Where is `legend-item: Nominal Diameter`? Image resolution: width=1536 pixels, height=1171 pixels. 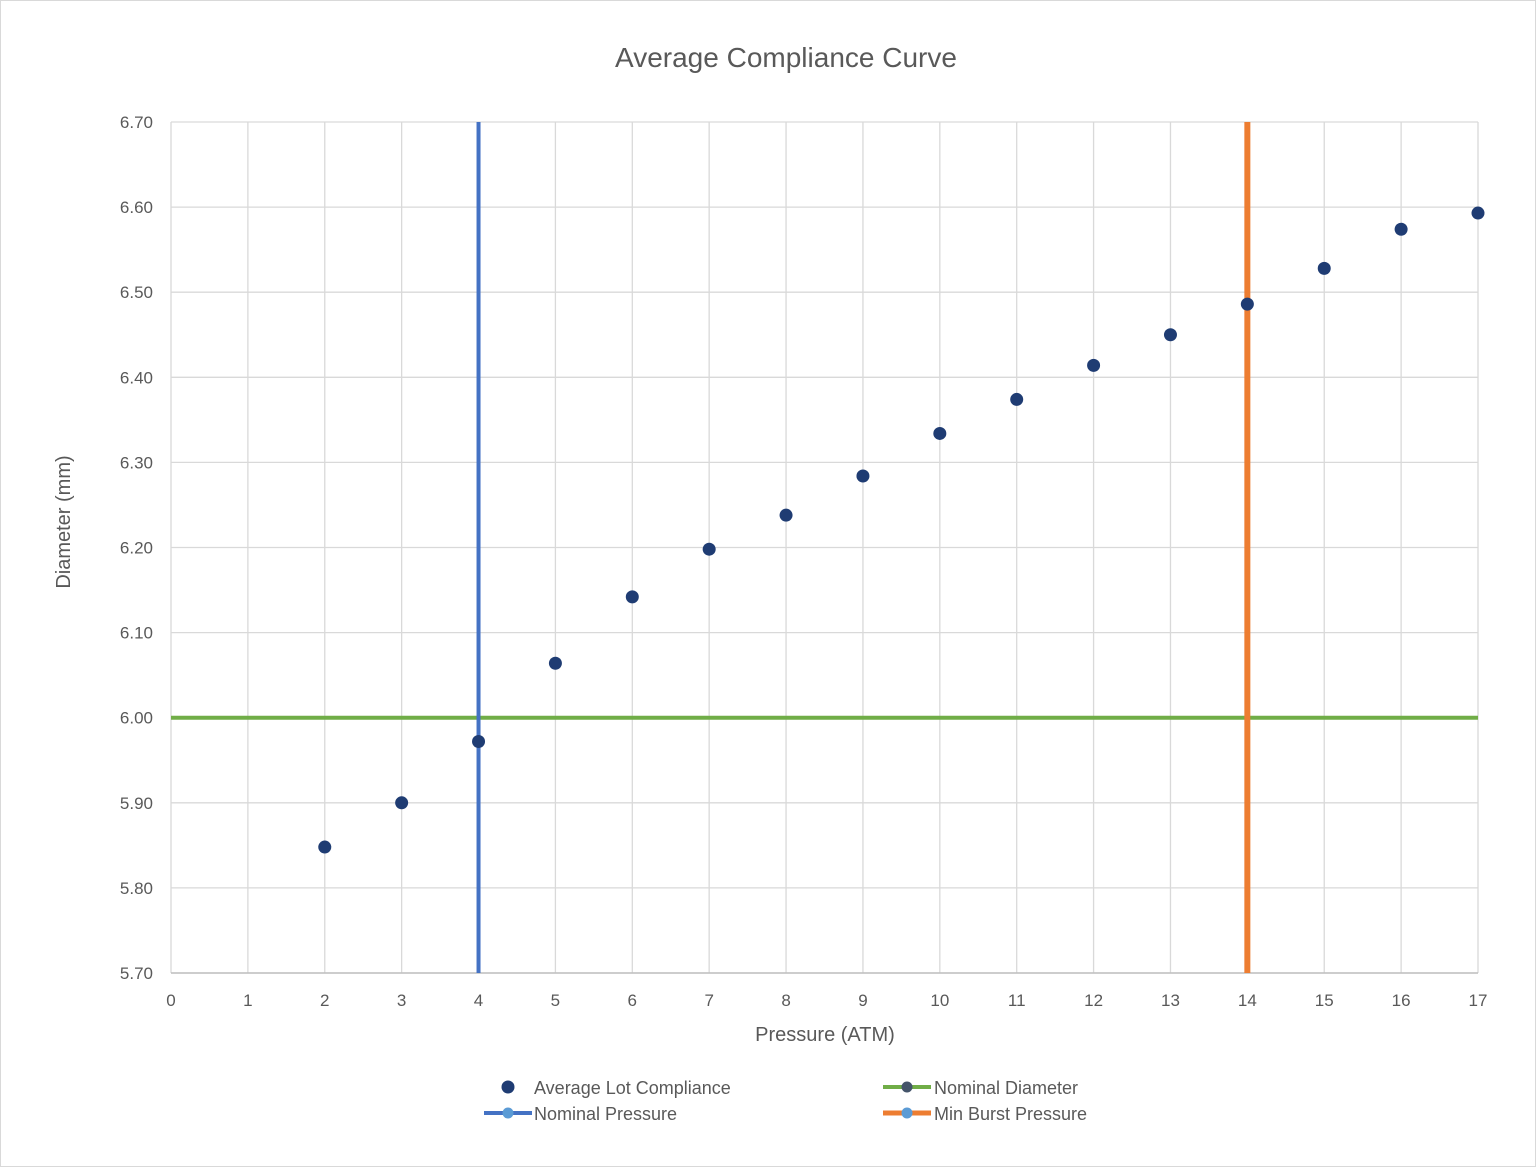
legend-item: Nominal Diameter is located at coordinates (980, 1088).